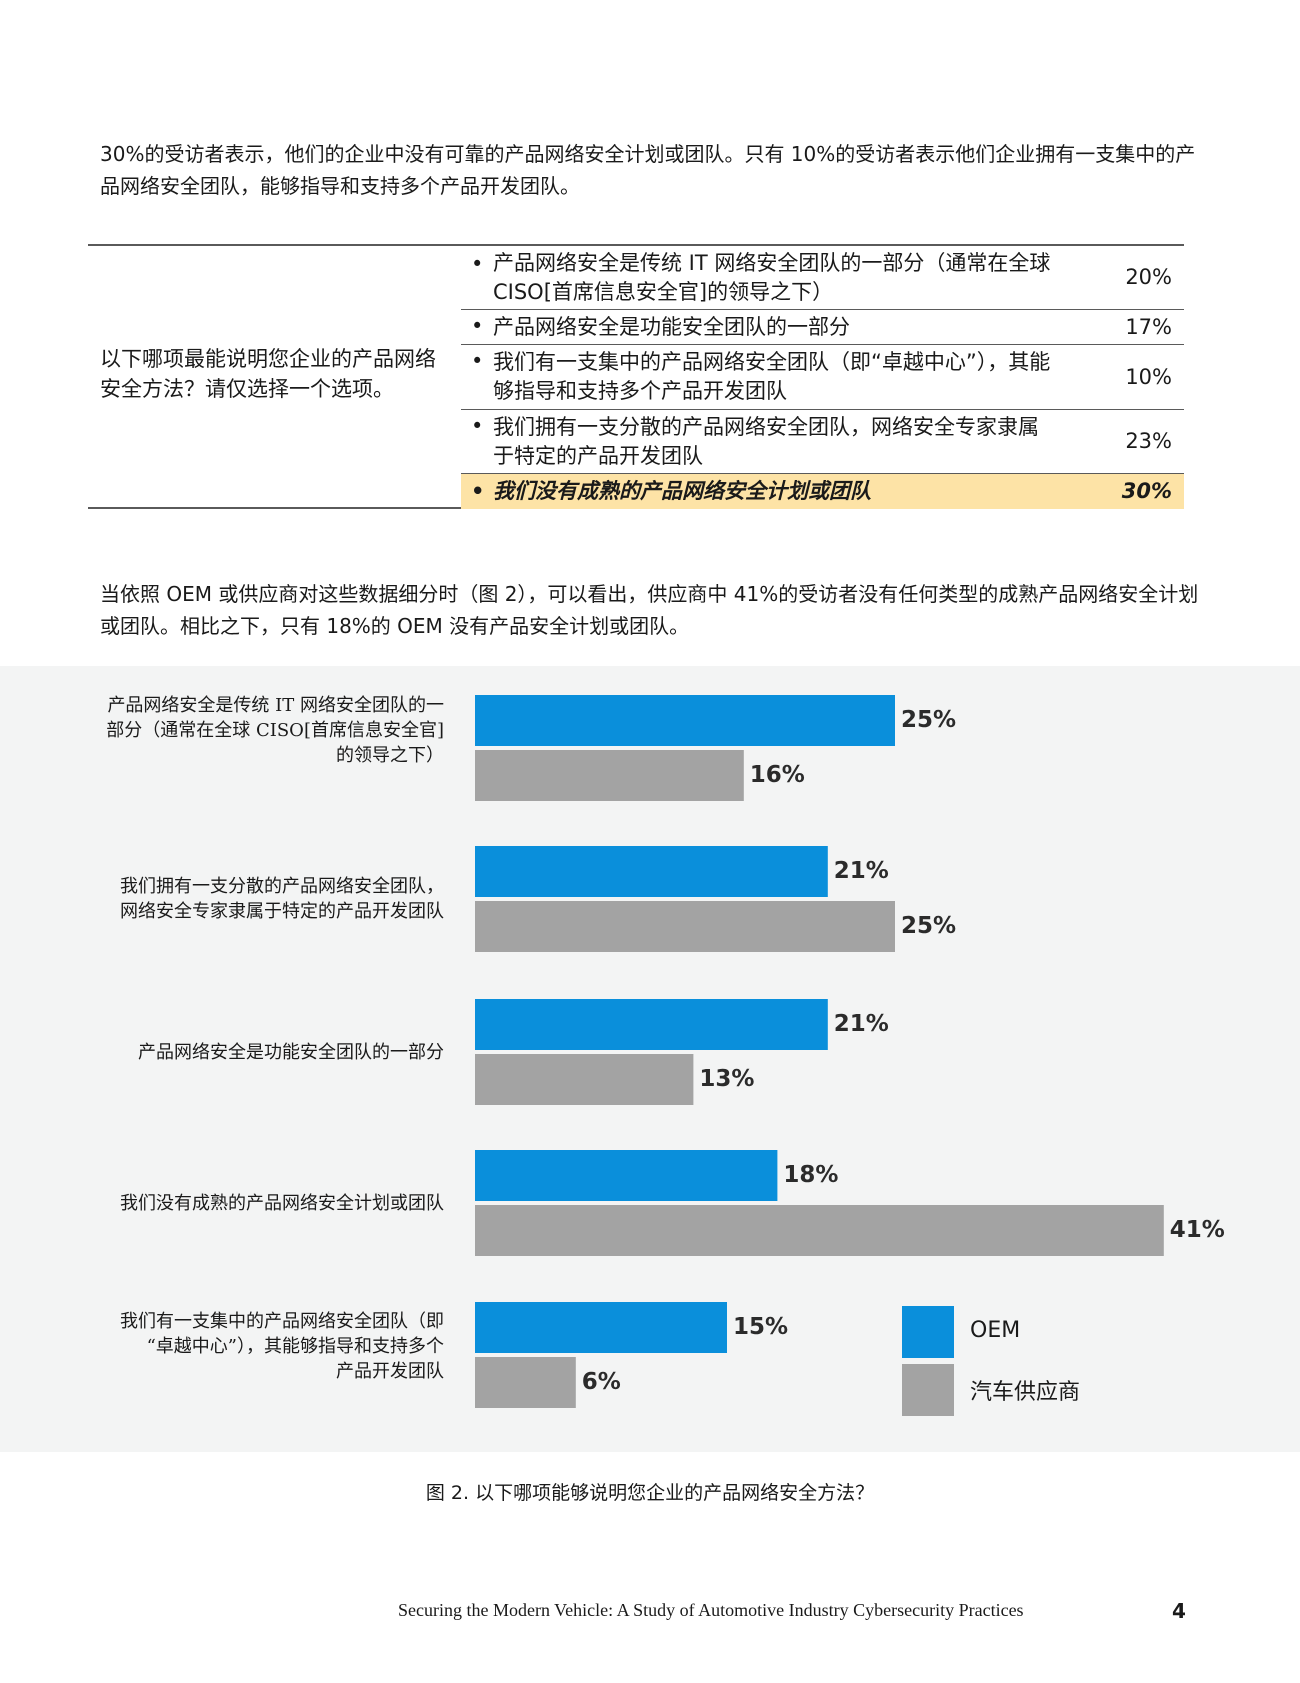 The height and width of the screenshot is (1683, 1300). I want to click on category-label: 产品网络安全是功能安全团队的一部分, so click(264, 1052).